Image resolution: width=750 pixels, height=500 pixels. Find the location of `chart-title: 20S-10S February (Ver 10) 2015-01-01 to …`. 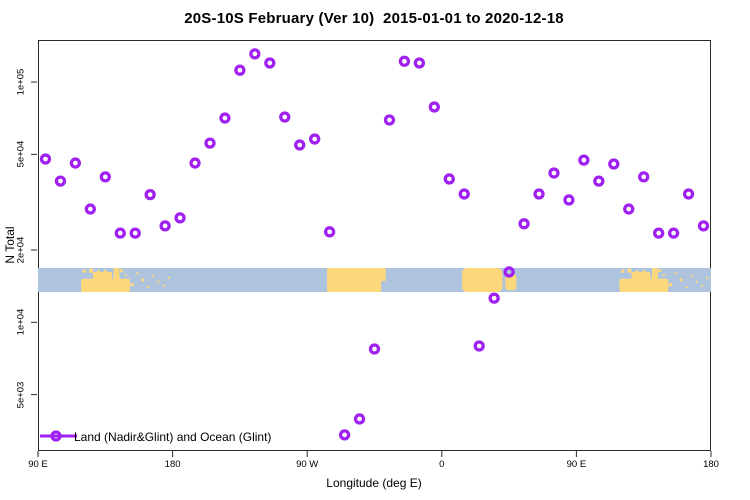

chart-title: 20S-10S February (Ver 10) 2015-01-01 to … is located at coordinates (374, 18).